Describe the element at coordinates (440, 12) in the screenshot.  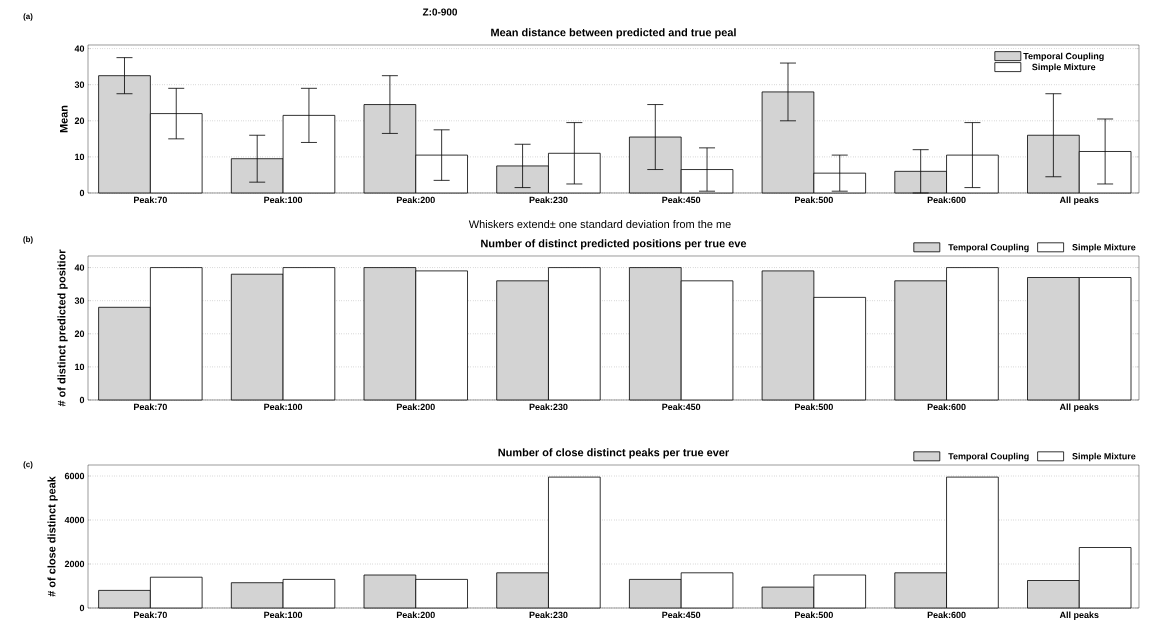
I see `text: Z:0-900` at that location.